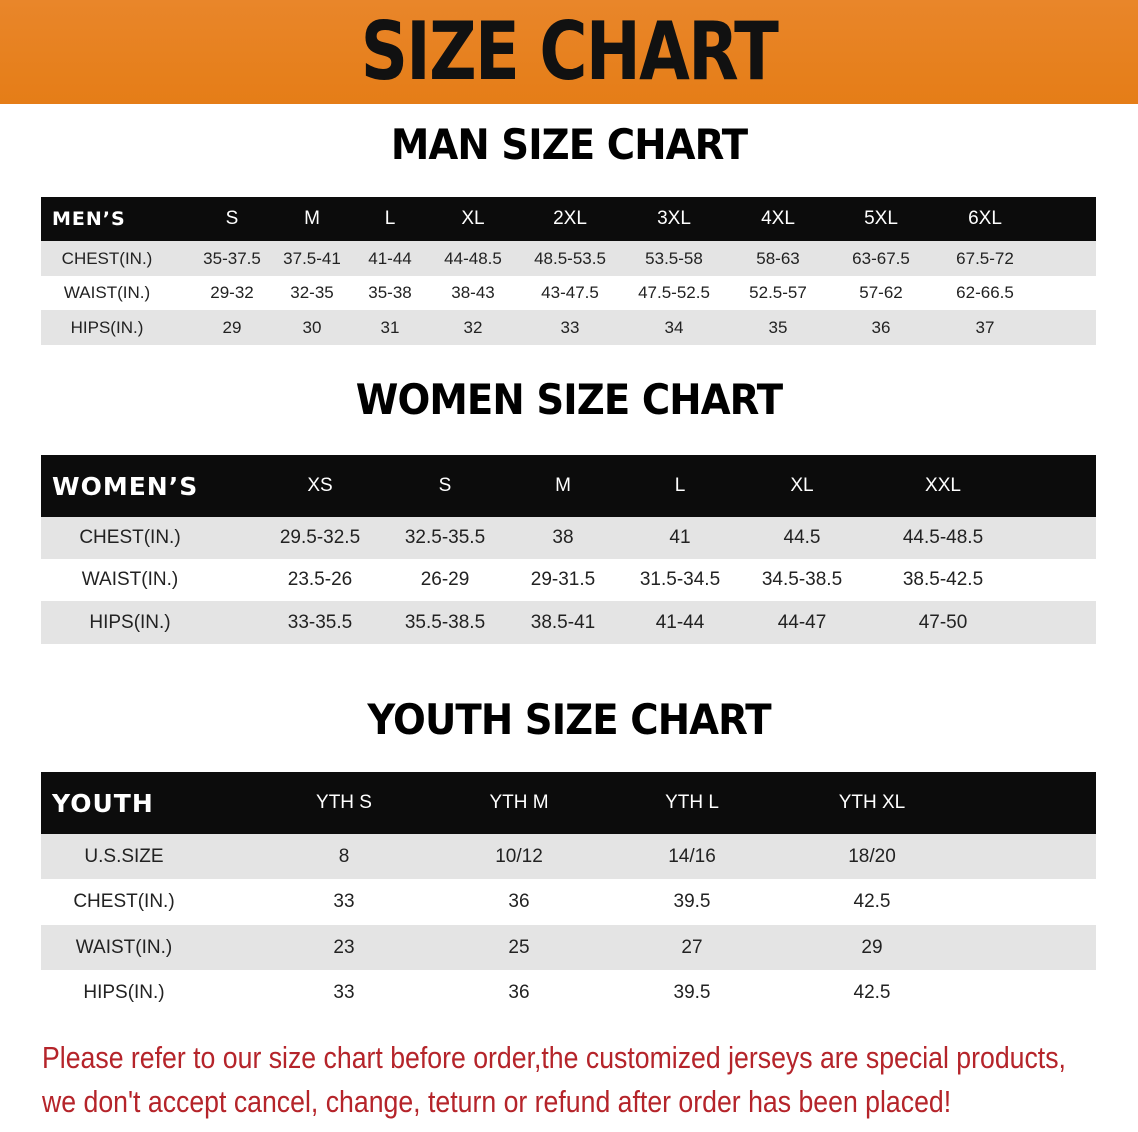  What do you see at coordinates (985, 292) in the screenshot?
I see `measurement-value: 62-66.5` at bounding box center [985, 292].